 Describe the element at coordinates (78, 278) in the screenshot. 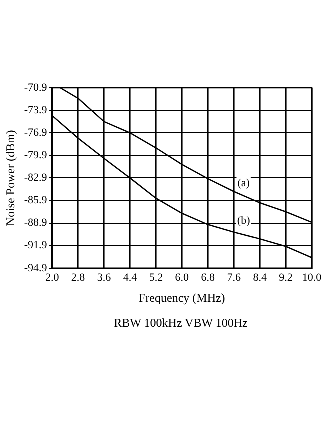

I see `x-tick-label: 2.8` at that location.